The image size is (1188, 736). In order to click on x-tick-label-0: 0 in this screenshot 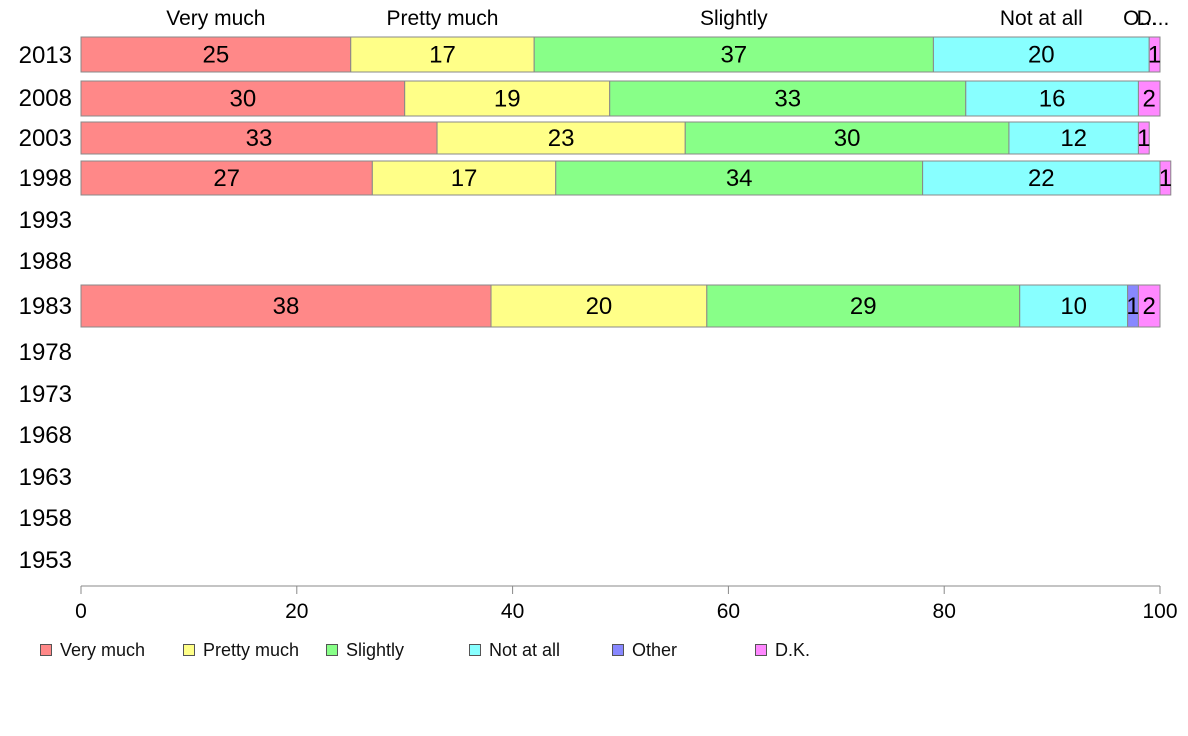, I will do `click(81, 611)`.